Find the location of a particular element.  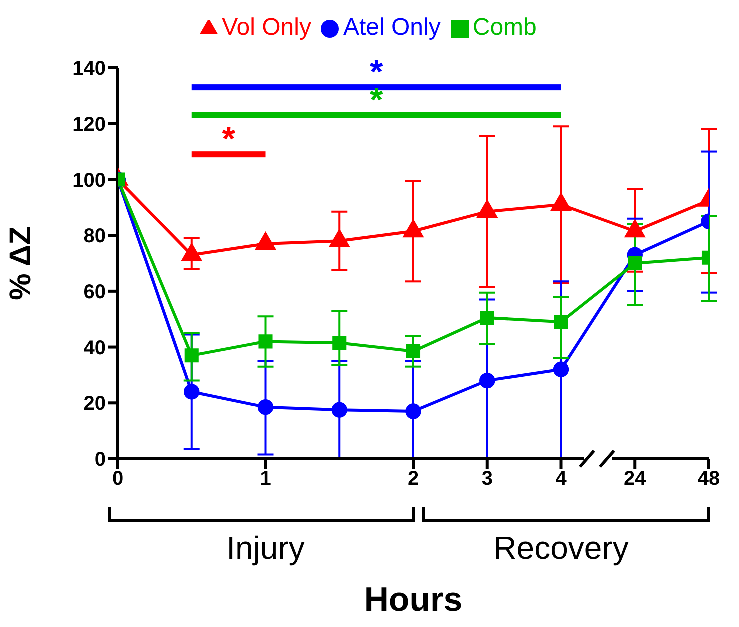

legend-label: Comb is located at coordinates (504, 27).